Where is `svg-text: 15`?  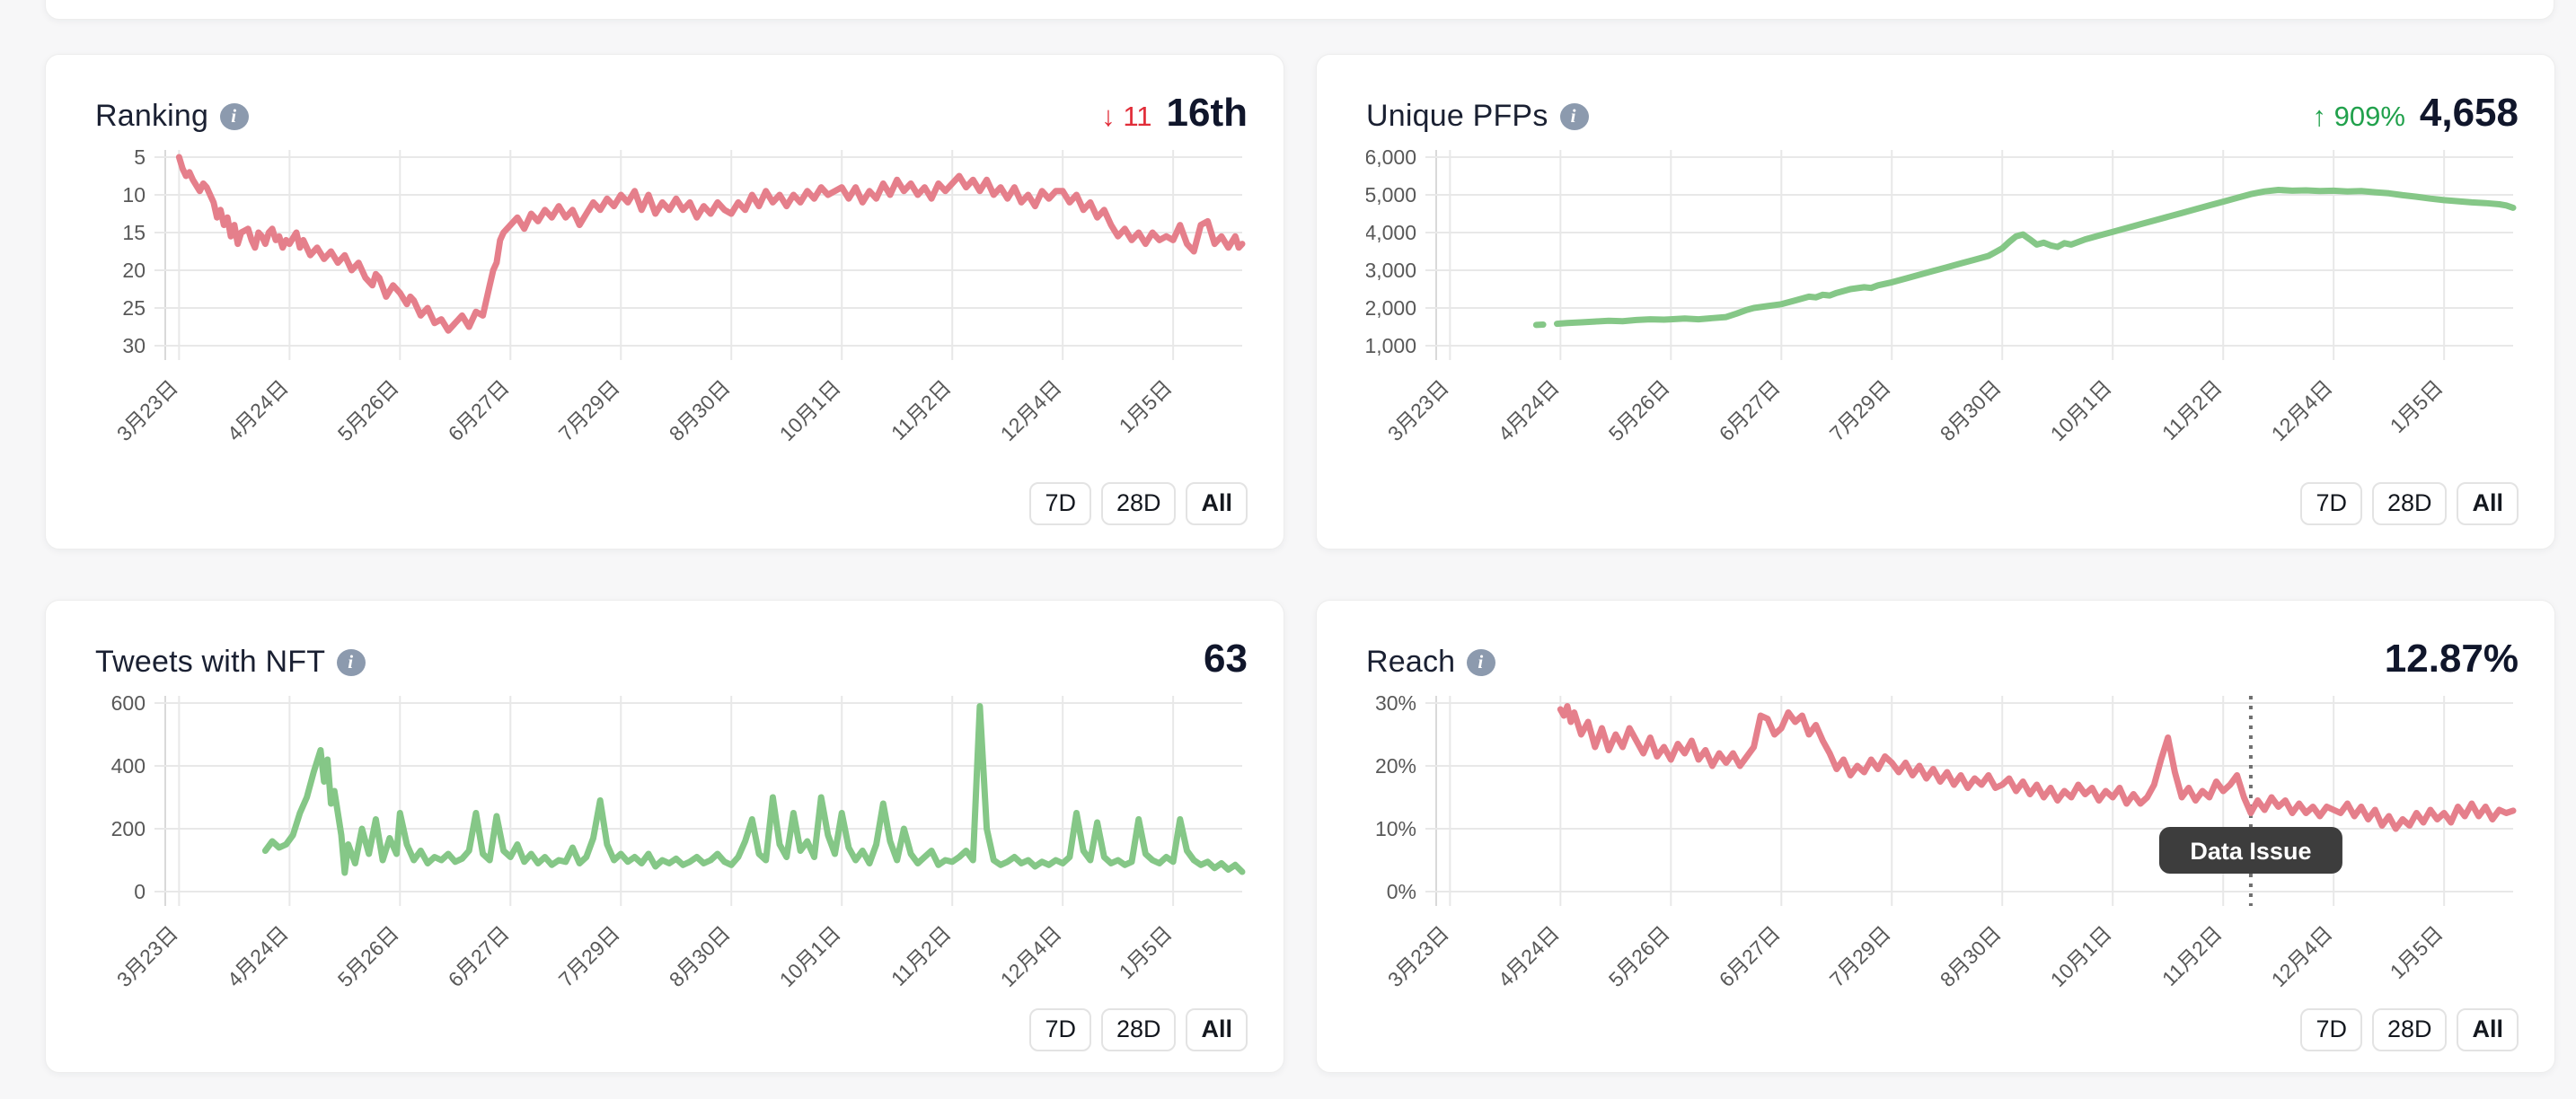 svg-text: 15 is located at coordinates (134, 232).